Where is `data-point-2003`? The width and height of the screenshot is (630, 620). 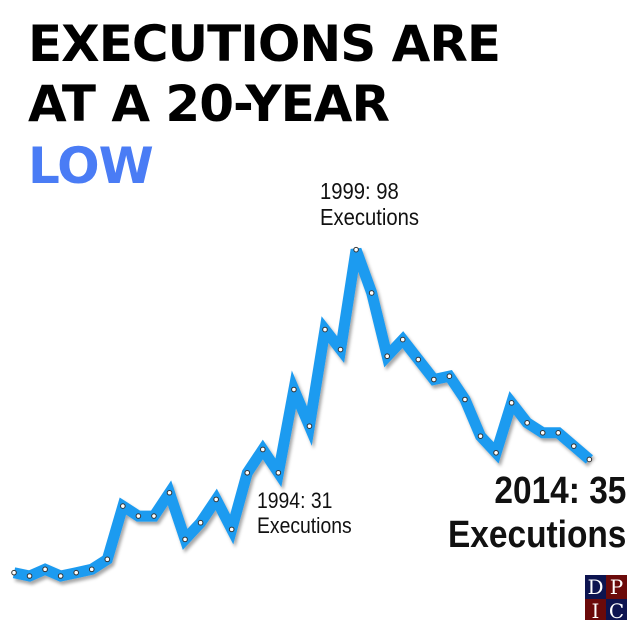 data-point-2003 is located at coordinates (418, 359).